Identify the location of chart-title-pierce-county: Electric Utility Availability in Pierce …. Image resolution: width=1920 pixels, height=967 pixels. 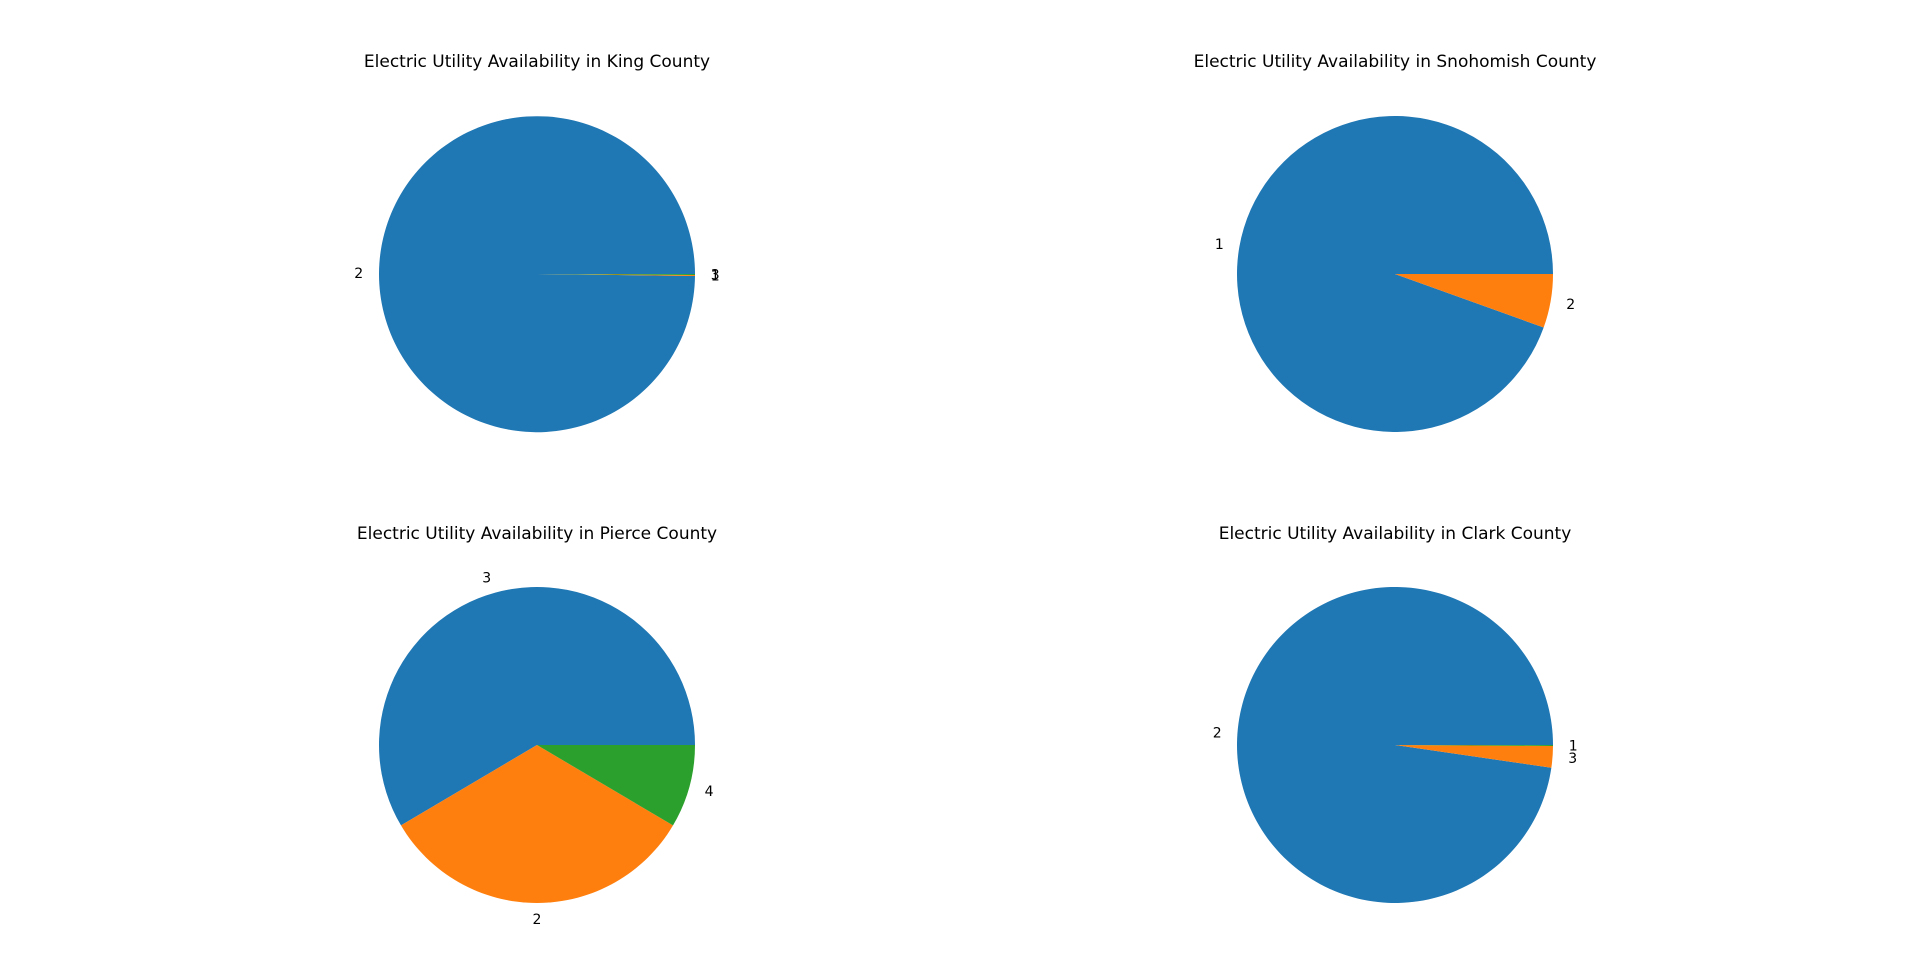
(537, 534).